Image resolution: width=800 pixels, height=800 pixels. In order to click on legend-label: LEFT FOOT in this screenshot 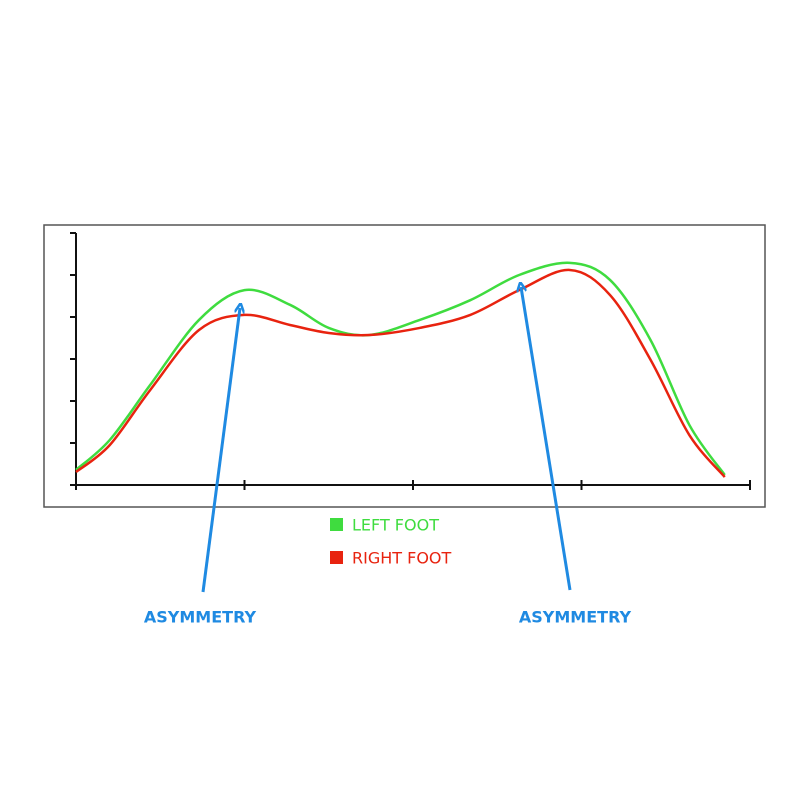, I will do `click(395, 525)`.